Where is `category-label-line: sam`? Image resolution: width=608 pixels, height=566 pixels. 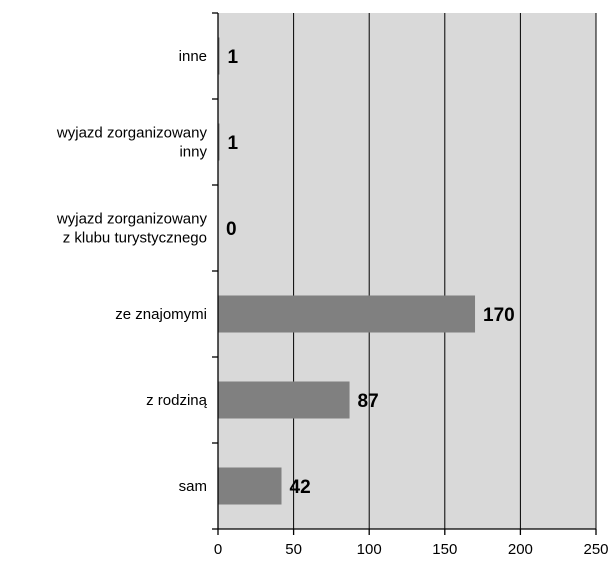 category-label-line: sam is located at coordinates (193, 486).